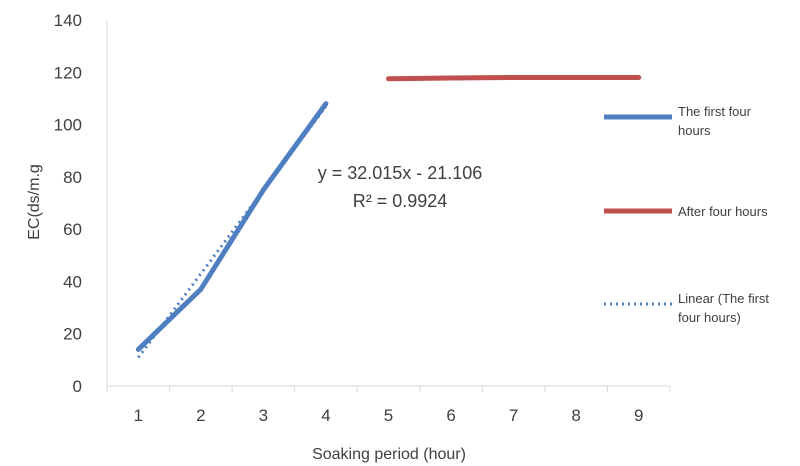 Image resolution: width=800 pixels, height=466 pixels. I want to click on legend-label: The first four, so click(715, 111).